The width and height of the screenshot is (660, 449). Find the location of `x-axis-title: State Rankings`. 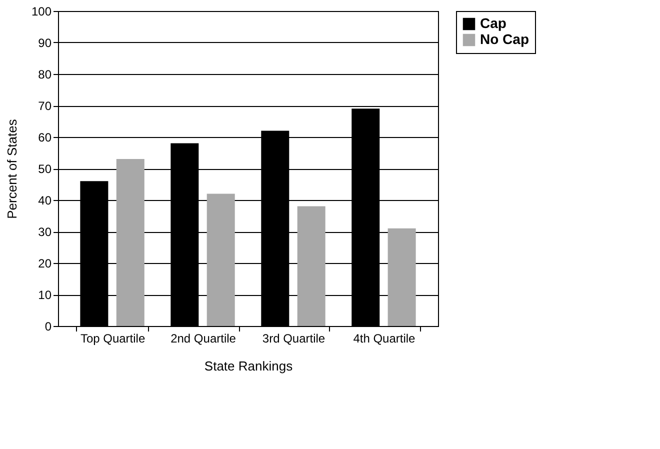

x-axis-title: State Rankings is located at coordinates (249, 366).